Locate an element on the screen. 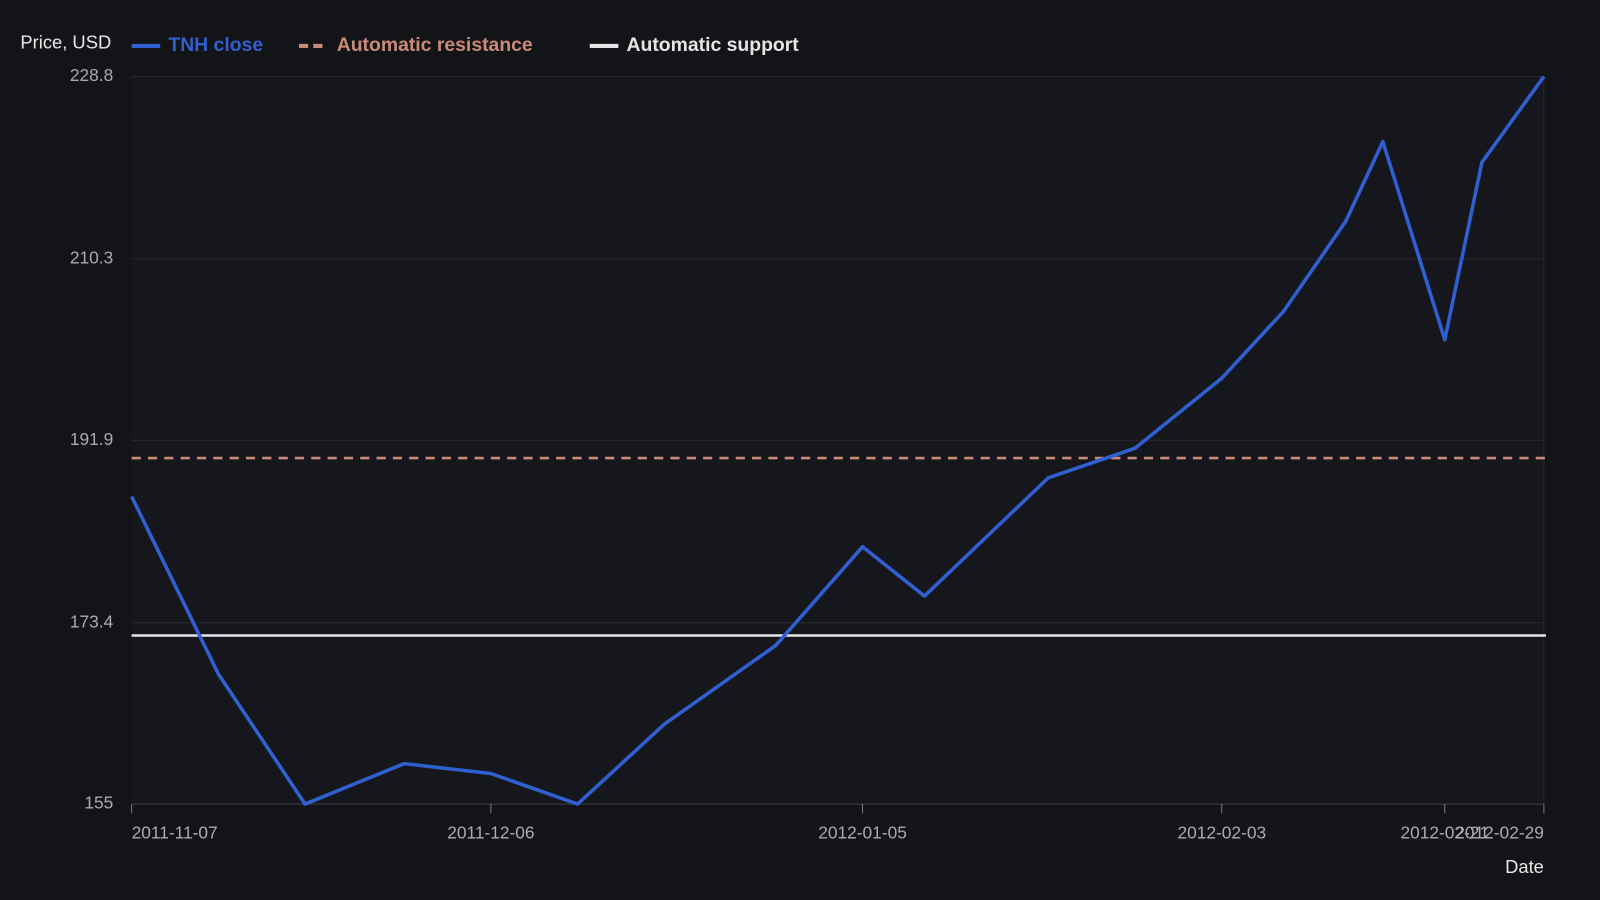 This screenshot has width=1600, height=900. x-tick-label: 2012-02-21 is located at coordinates (1444, 832).